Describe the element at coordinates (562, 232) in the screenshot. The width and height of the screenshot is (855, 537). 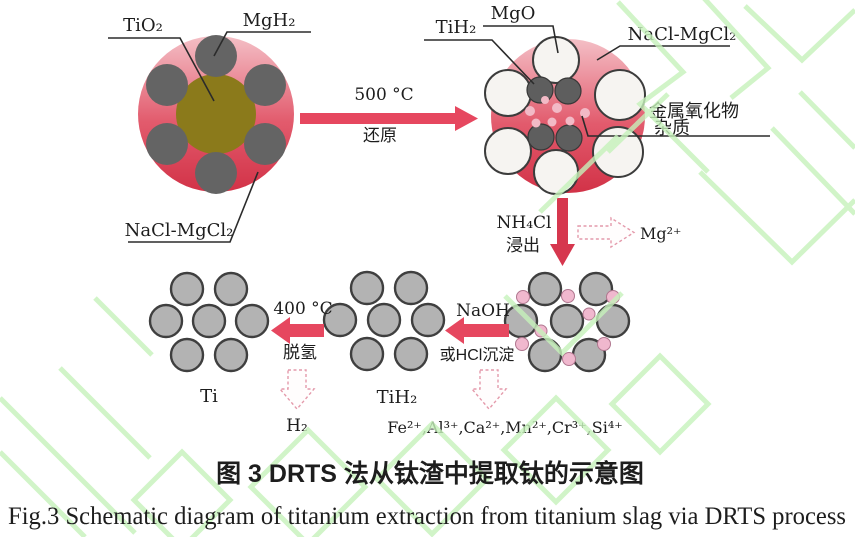
I see `leaching-arrow-down` at that location.